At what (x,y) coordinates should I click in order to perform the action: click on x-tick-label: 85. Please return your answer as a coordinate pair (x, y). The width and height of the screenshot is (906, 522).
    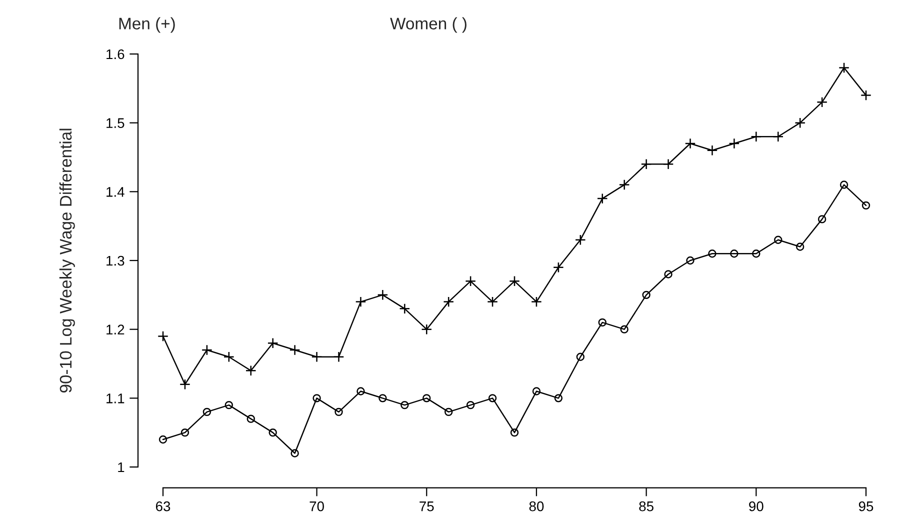
    Looking at the image, I should click on (646, 506).